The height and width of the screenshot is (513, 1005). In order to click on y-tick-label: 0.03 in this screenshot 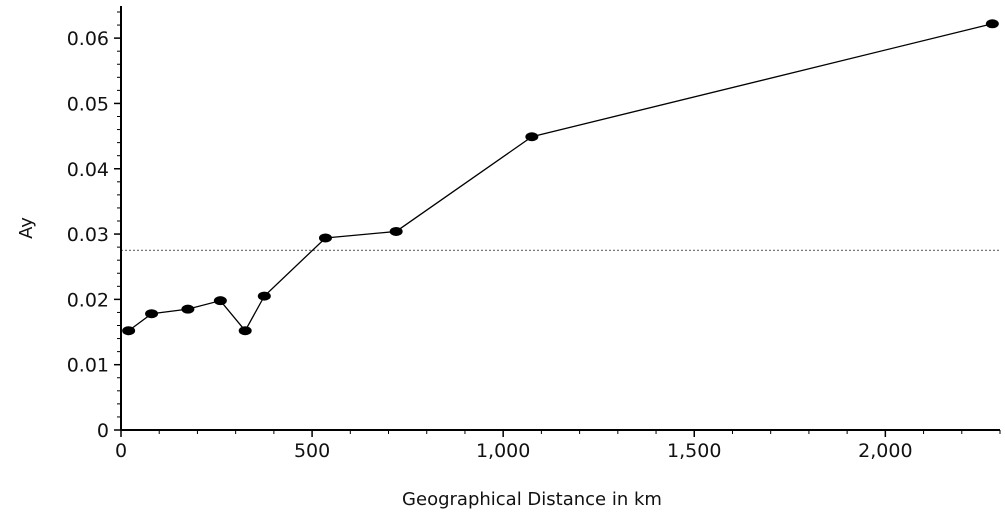, I will do `click(88, 235)`.